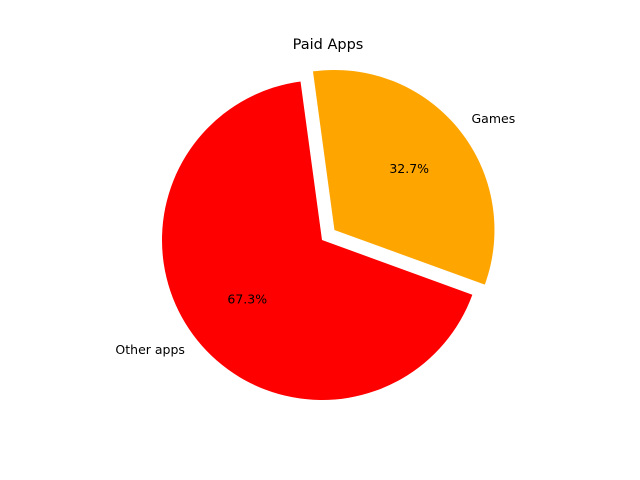 The image size is (640, 480). Describe the element at coordinates (403, 177) in the screenshot. I see `pie-slice-games` at that location.